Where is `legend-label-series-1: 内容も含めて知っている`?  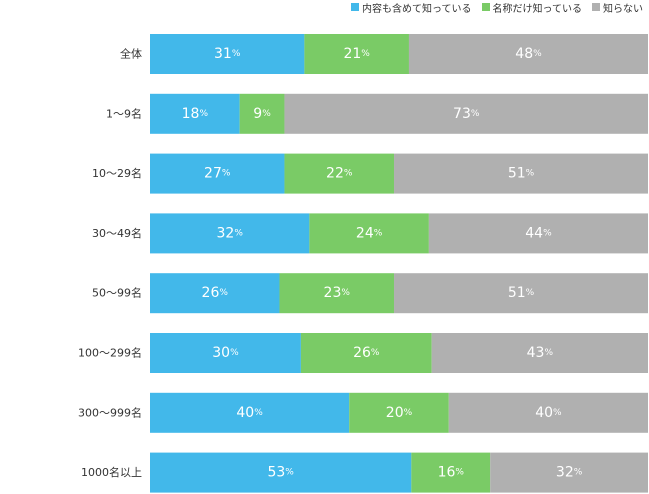
legend-label-series-1: 内容も含めて知っている is located at coordinates (417, 9).